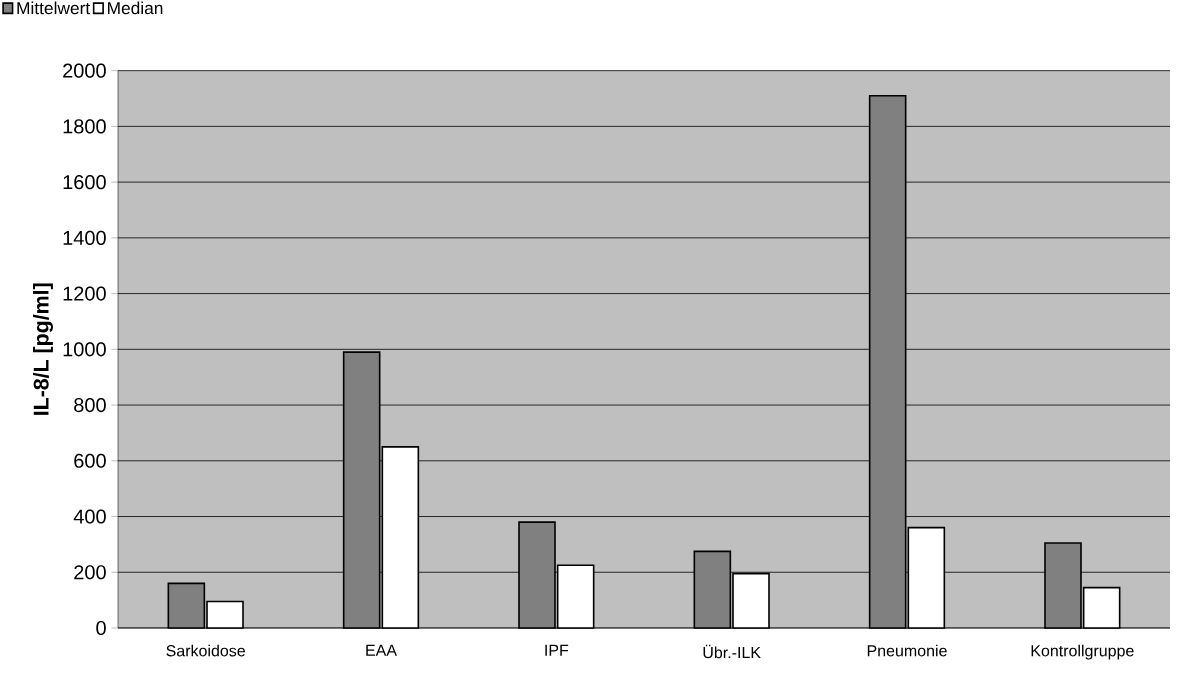  I want to click on y-tick-label: 800, so click(90, 405).